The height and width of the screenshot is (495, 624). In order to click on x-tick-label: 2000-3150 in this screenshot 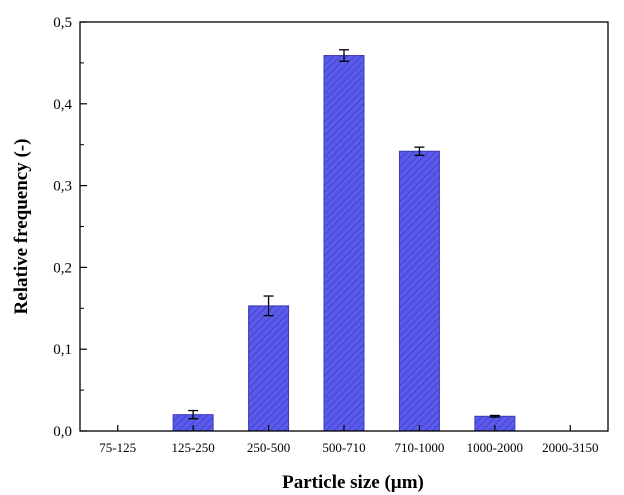, I will do `click(570, 447)`.